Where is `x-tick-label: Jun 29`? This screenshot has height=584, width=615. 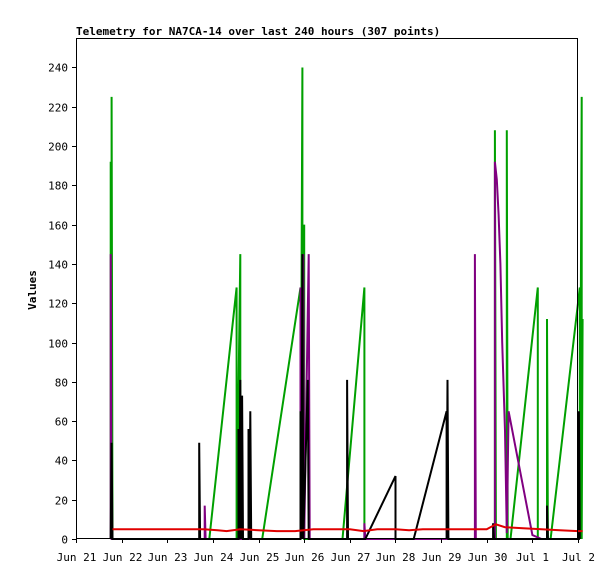
x-tick-label: Jun 29 is located at coordinates (442, 557).